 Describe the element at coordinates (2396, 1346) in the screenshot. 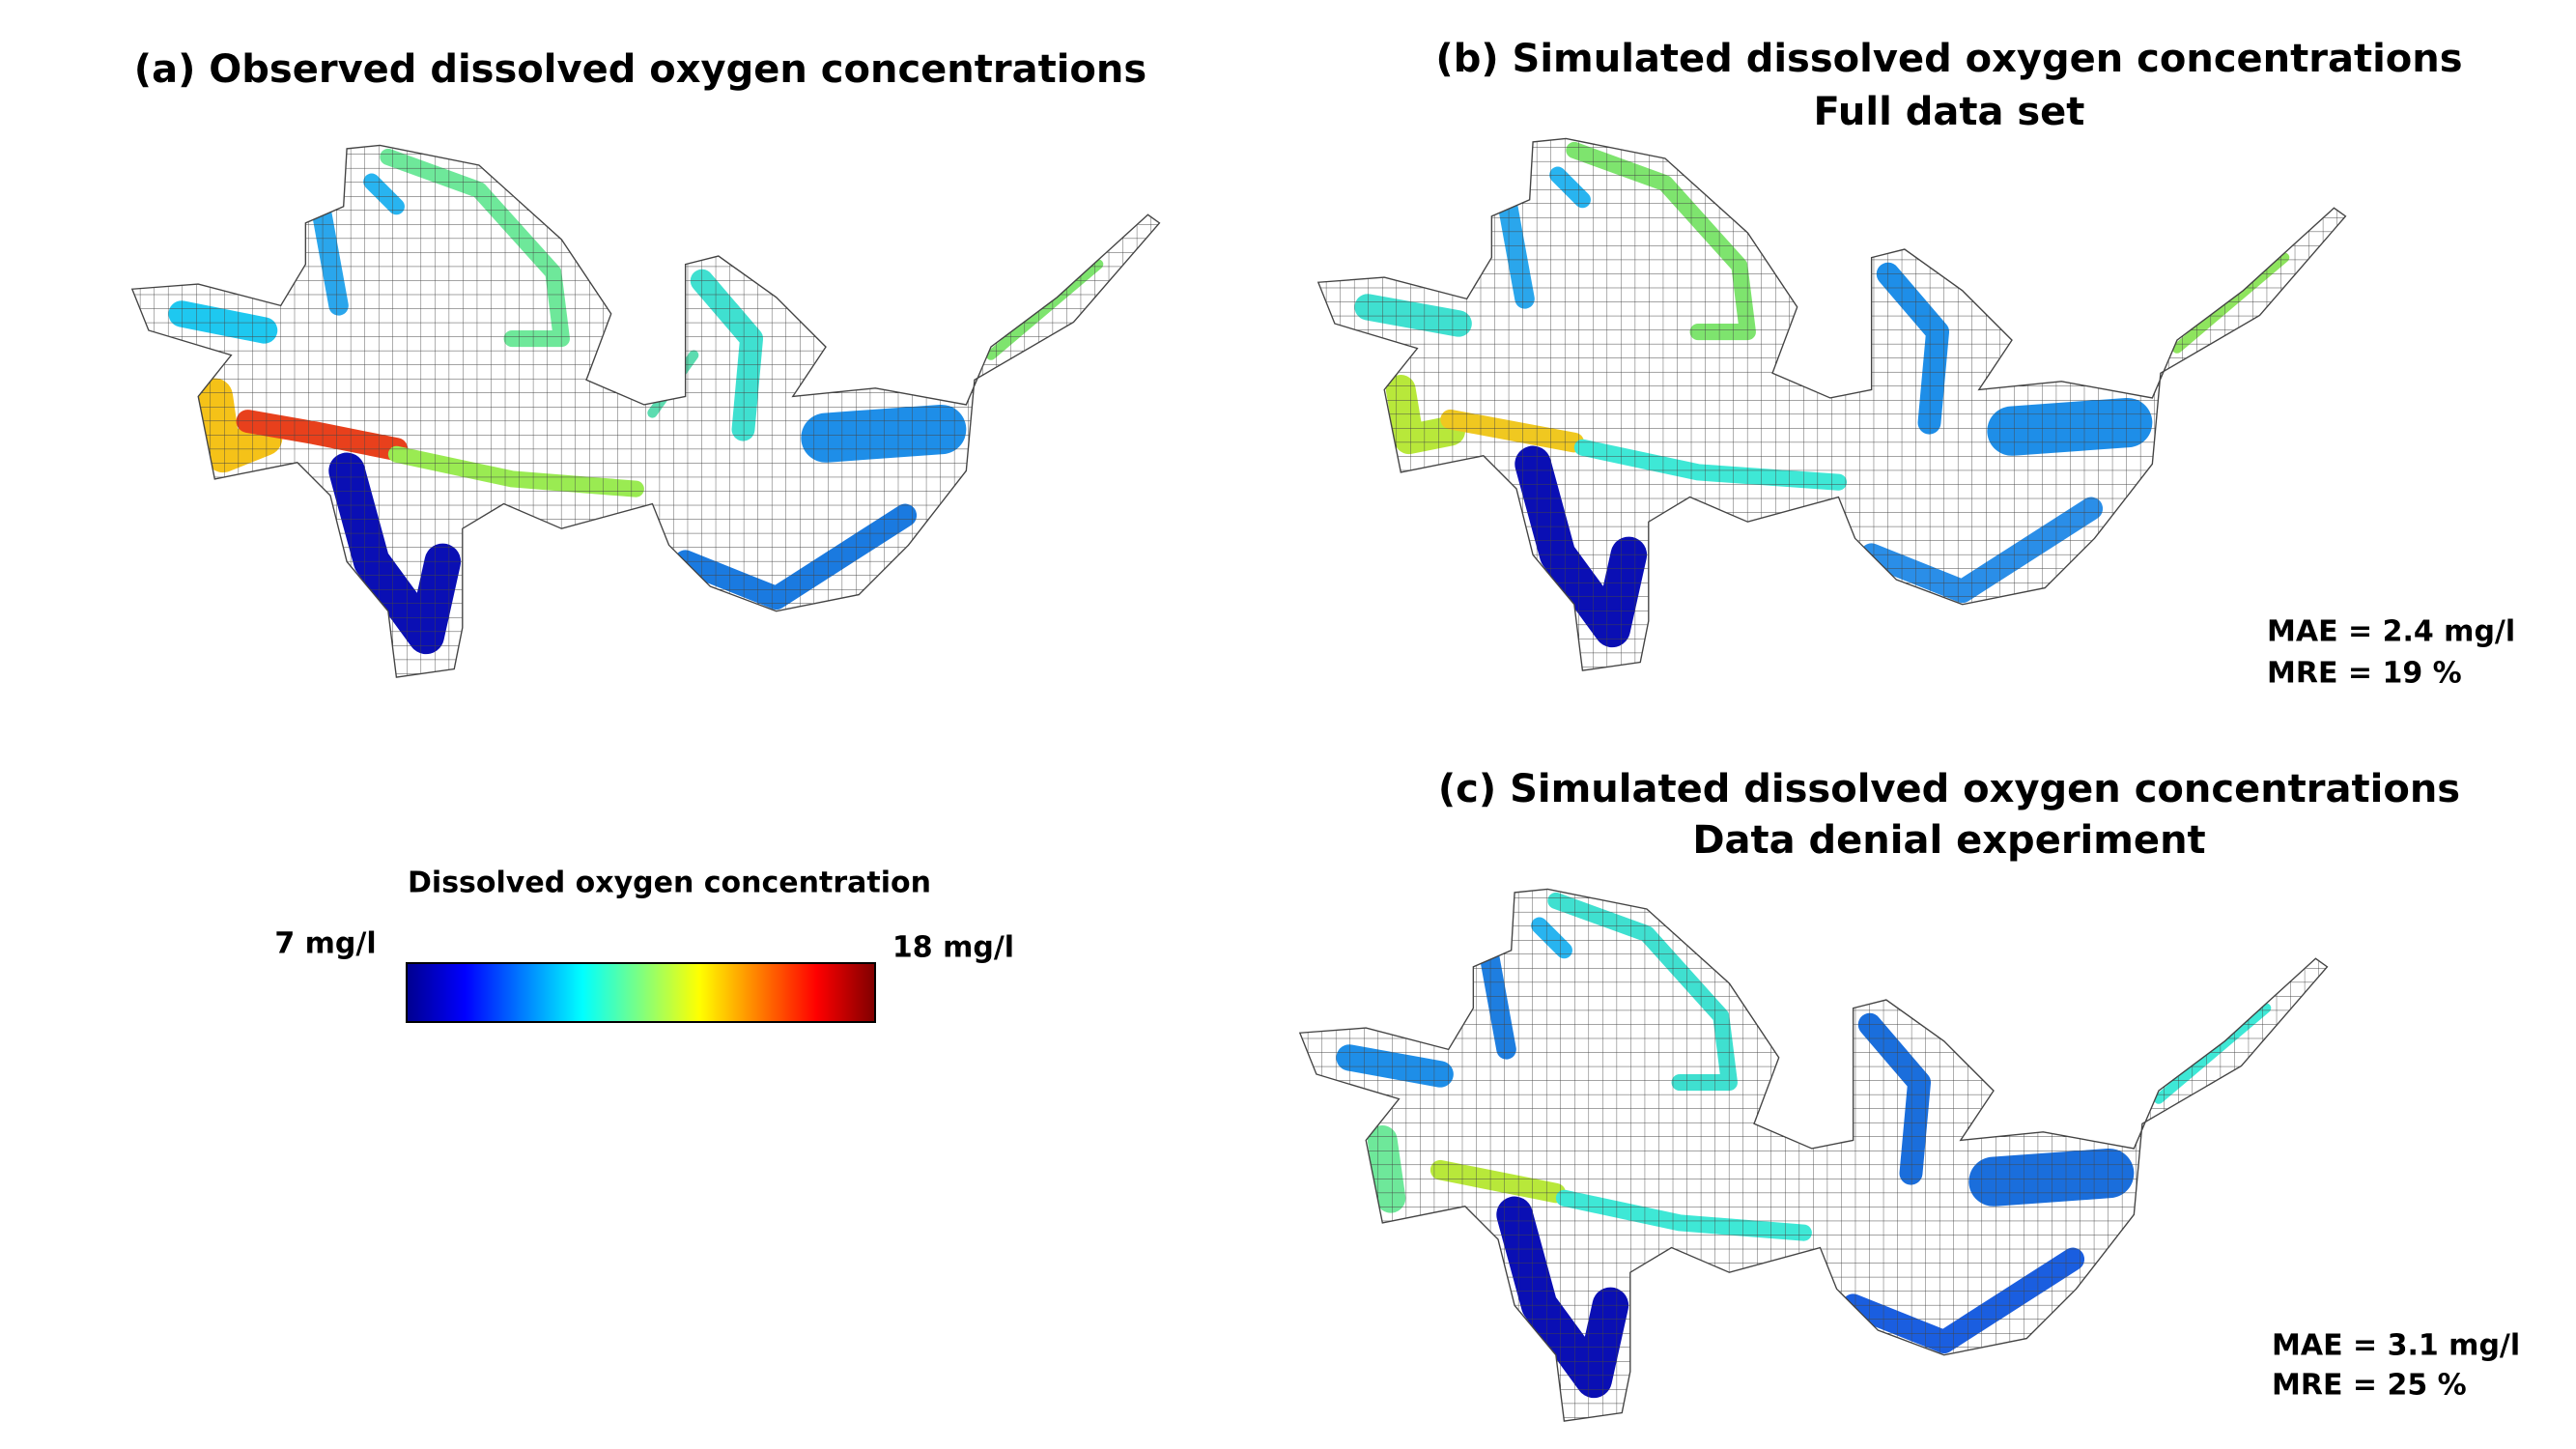

I see `metric: MAE = 3.1 mg/l` at that location.